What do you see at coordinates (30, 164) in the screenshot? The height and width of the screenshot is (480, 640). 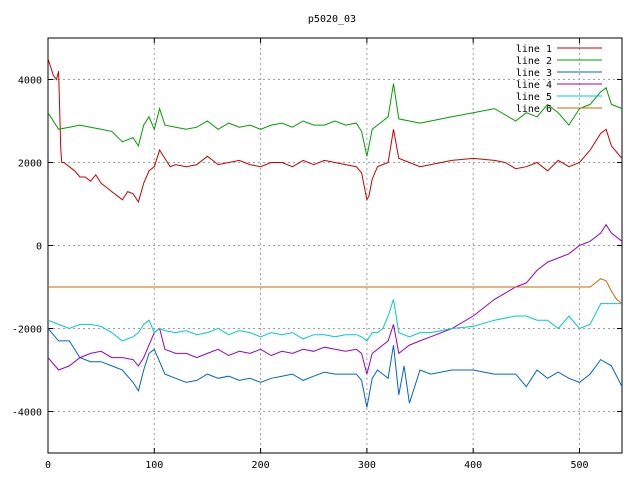 I see `y-tick-label: 2000` at bounding box center [30, 164].